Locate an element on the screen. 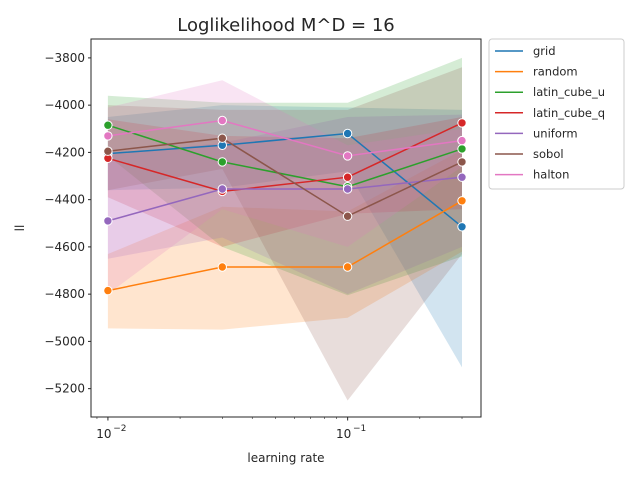 This screenshot has height=480, width=640. y-axis-label: ll is located at coordinates (20, 228).